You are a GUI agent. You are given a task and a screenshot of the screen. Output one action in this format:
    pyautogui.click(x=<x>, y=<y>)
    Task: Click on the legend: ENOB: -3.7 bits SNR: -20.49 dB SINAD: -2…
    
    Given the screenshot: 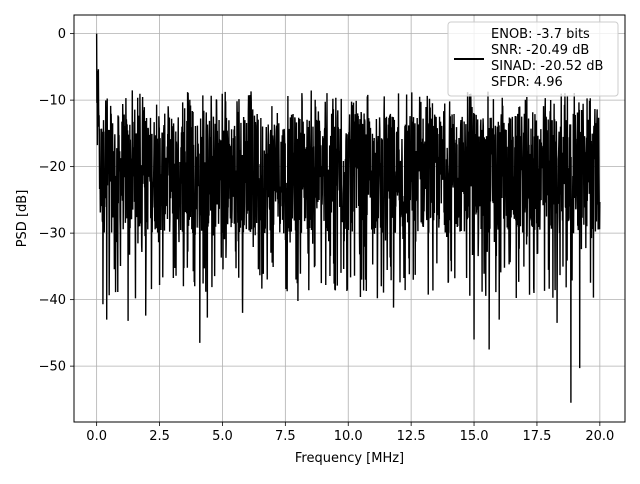 What is the action you would take?
    pyautogui.click(x=533, y=59)
    